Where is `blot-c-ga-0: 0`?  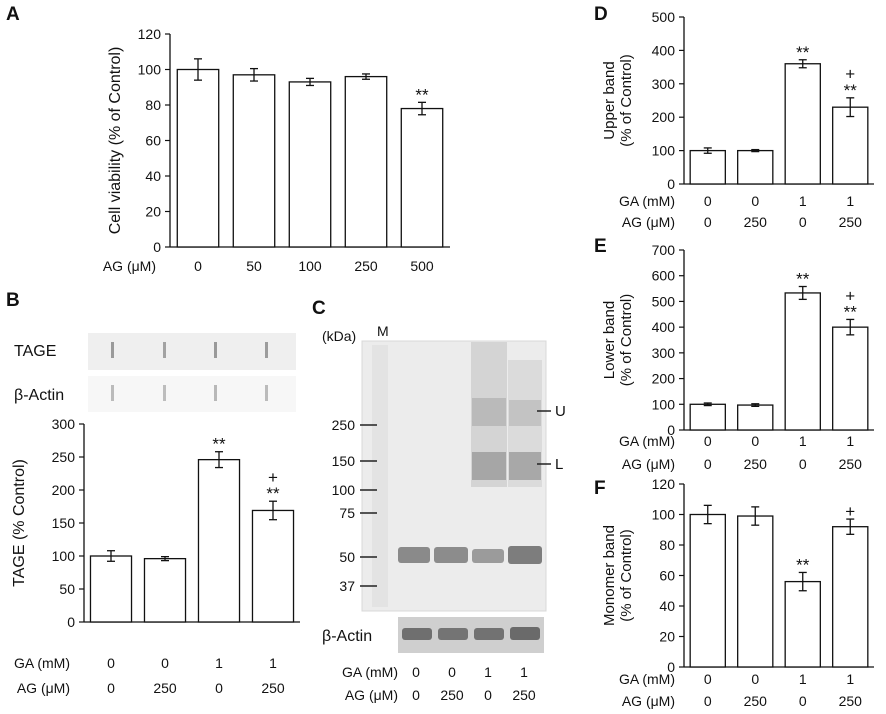
blot-c-ga-0: 0 is located at coordinates (416, 672).